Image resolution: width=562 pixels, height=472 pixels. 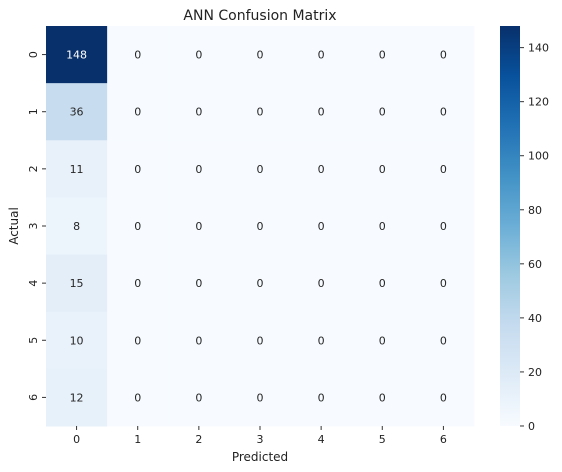 I want to click on y-tick-label: 2, so click(x=33, y=168).